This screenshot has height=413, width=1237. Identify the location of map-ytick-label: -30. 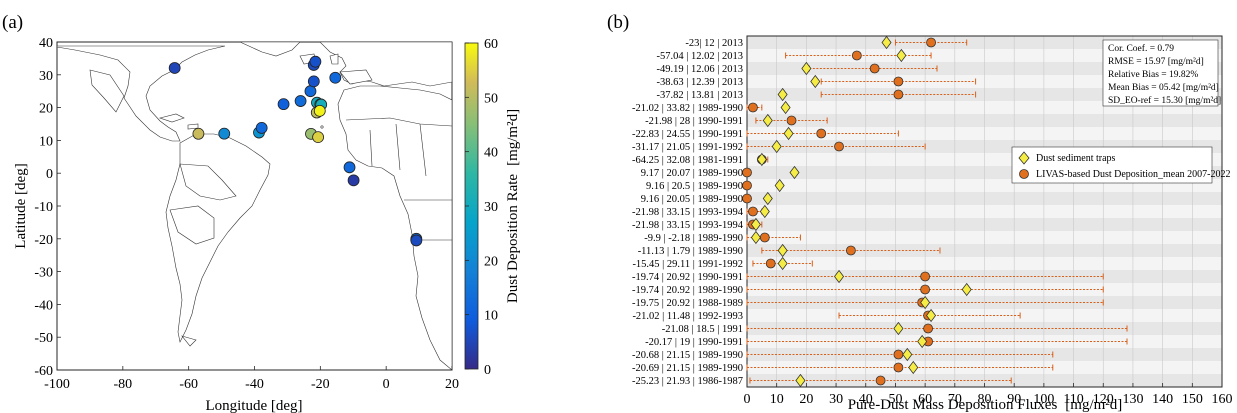
(43, 273).